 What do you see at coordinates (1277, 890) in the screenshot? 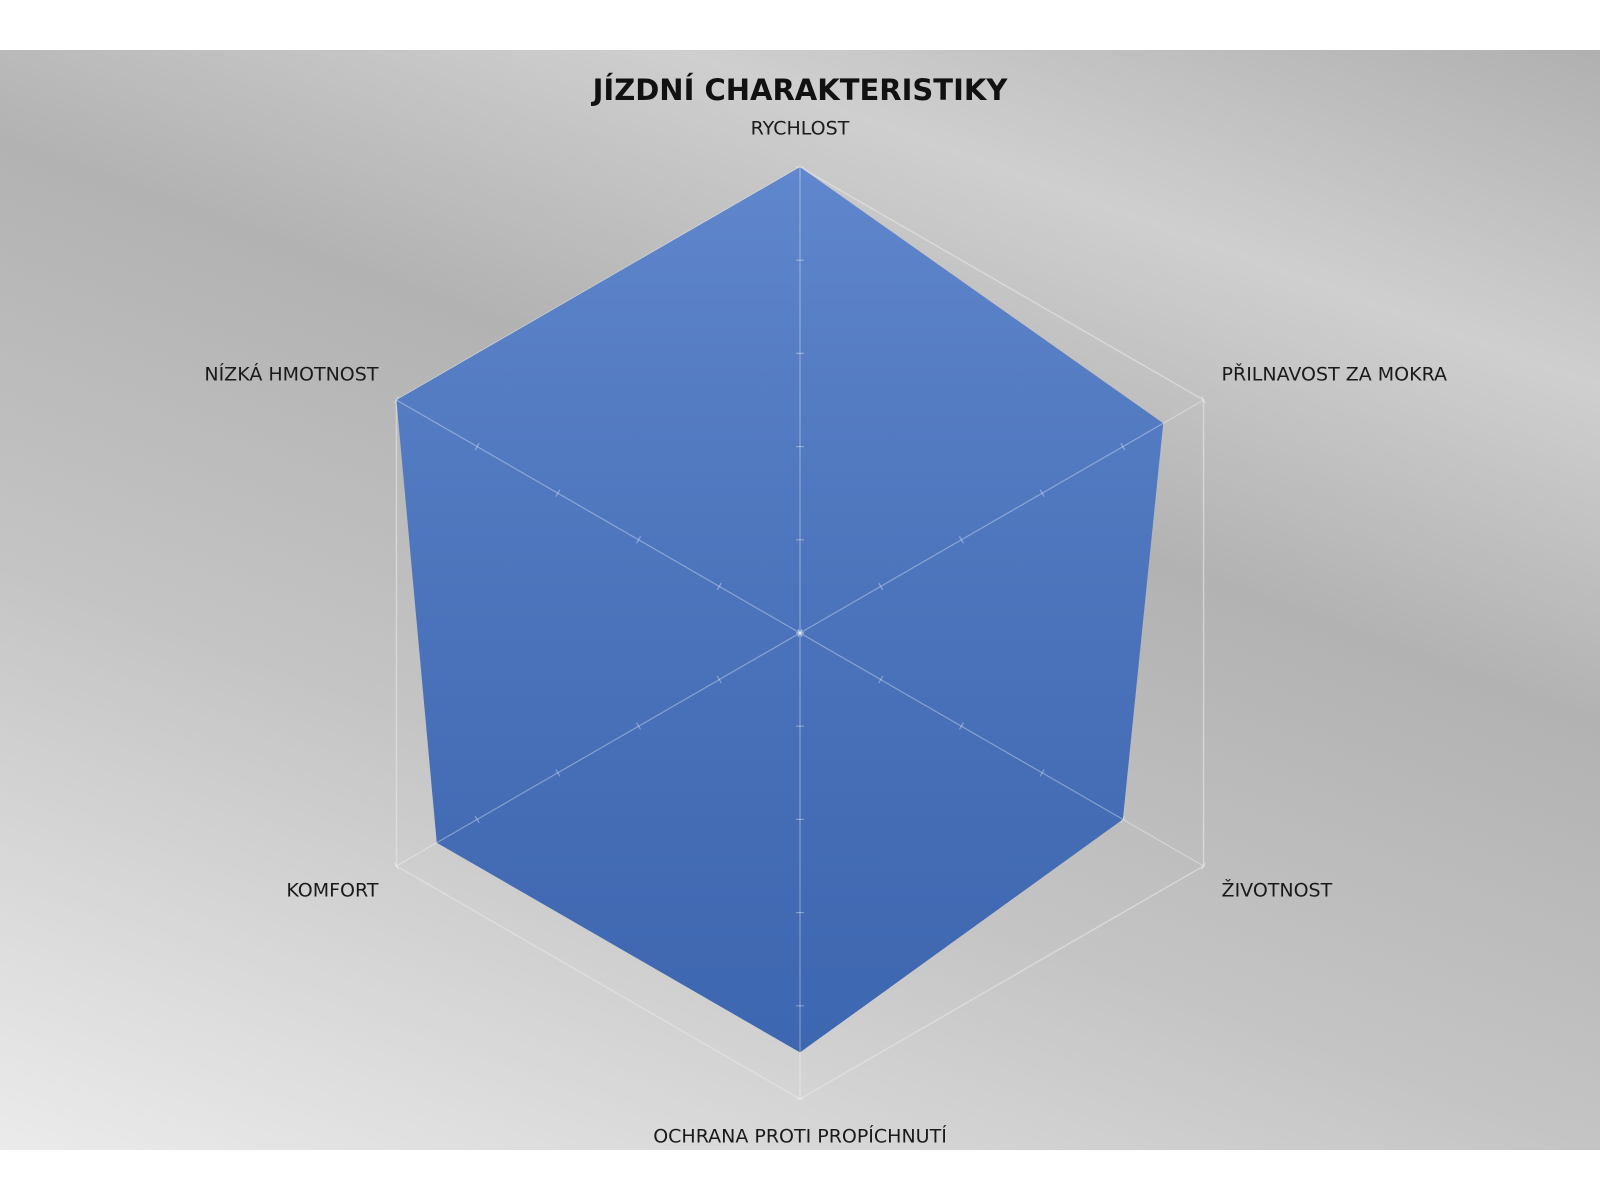
I see `category-label: ŽIVOTNOST` at bounding box center [1277, 890].